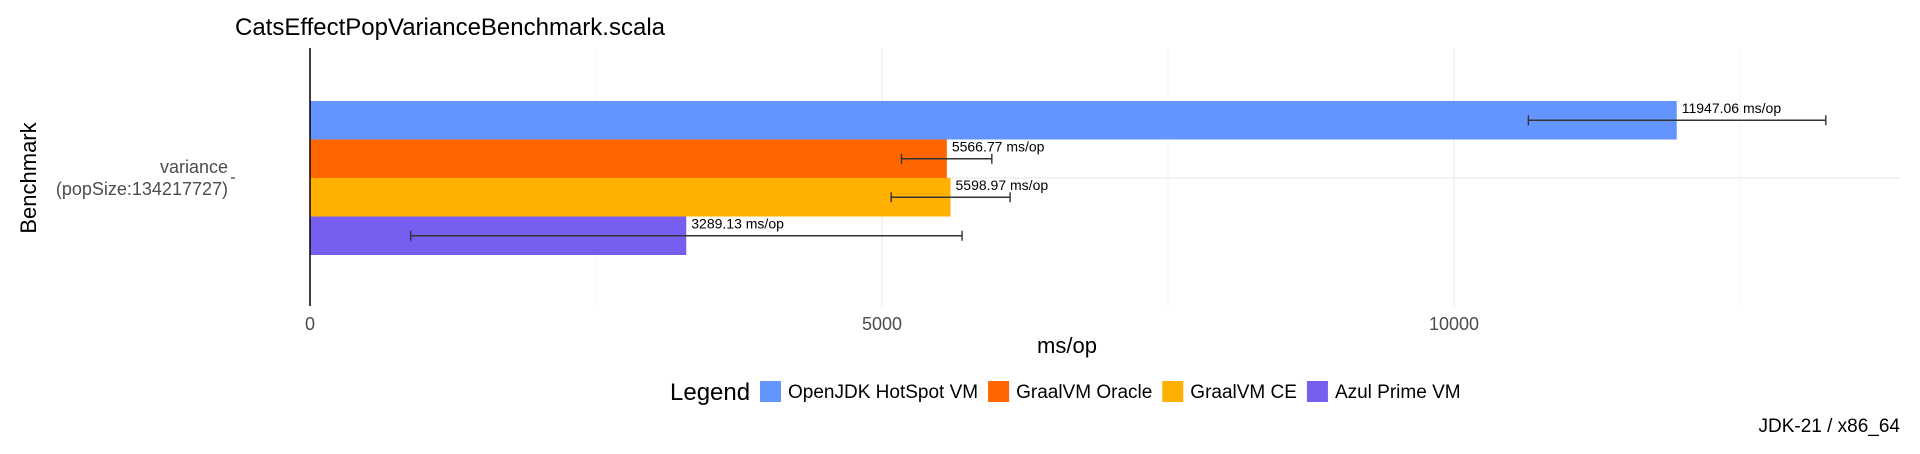 The image size is (1920, 454). What do you see at coordinates (1829, 426) in the screenshot?
I see `chart-caption: JDK-21 / x86_64` at bounding box center [1829, 426].